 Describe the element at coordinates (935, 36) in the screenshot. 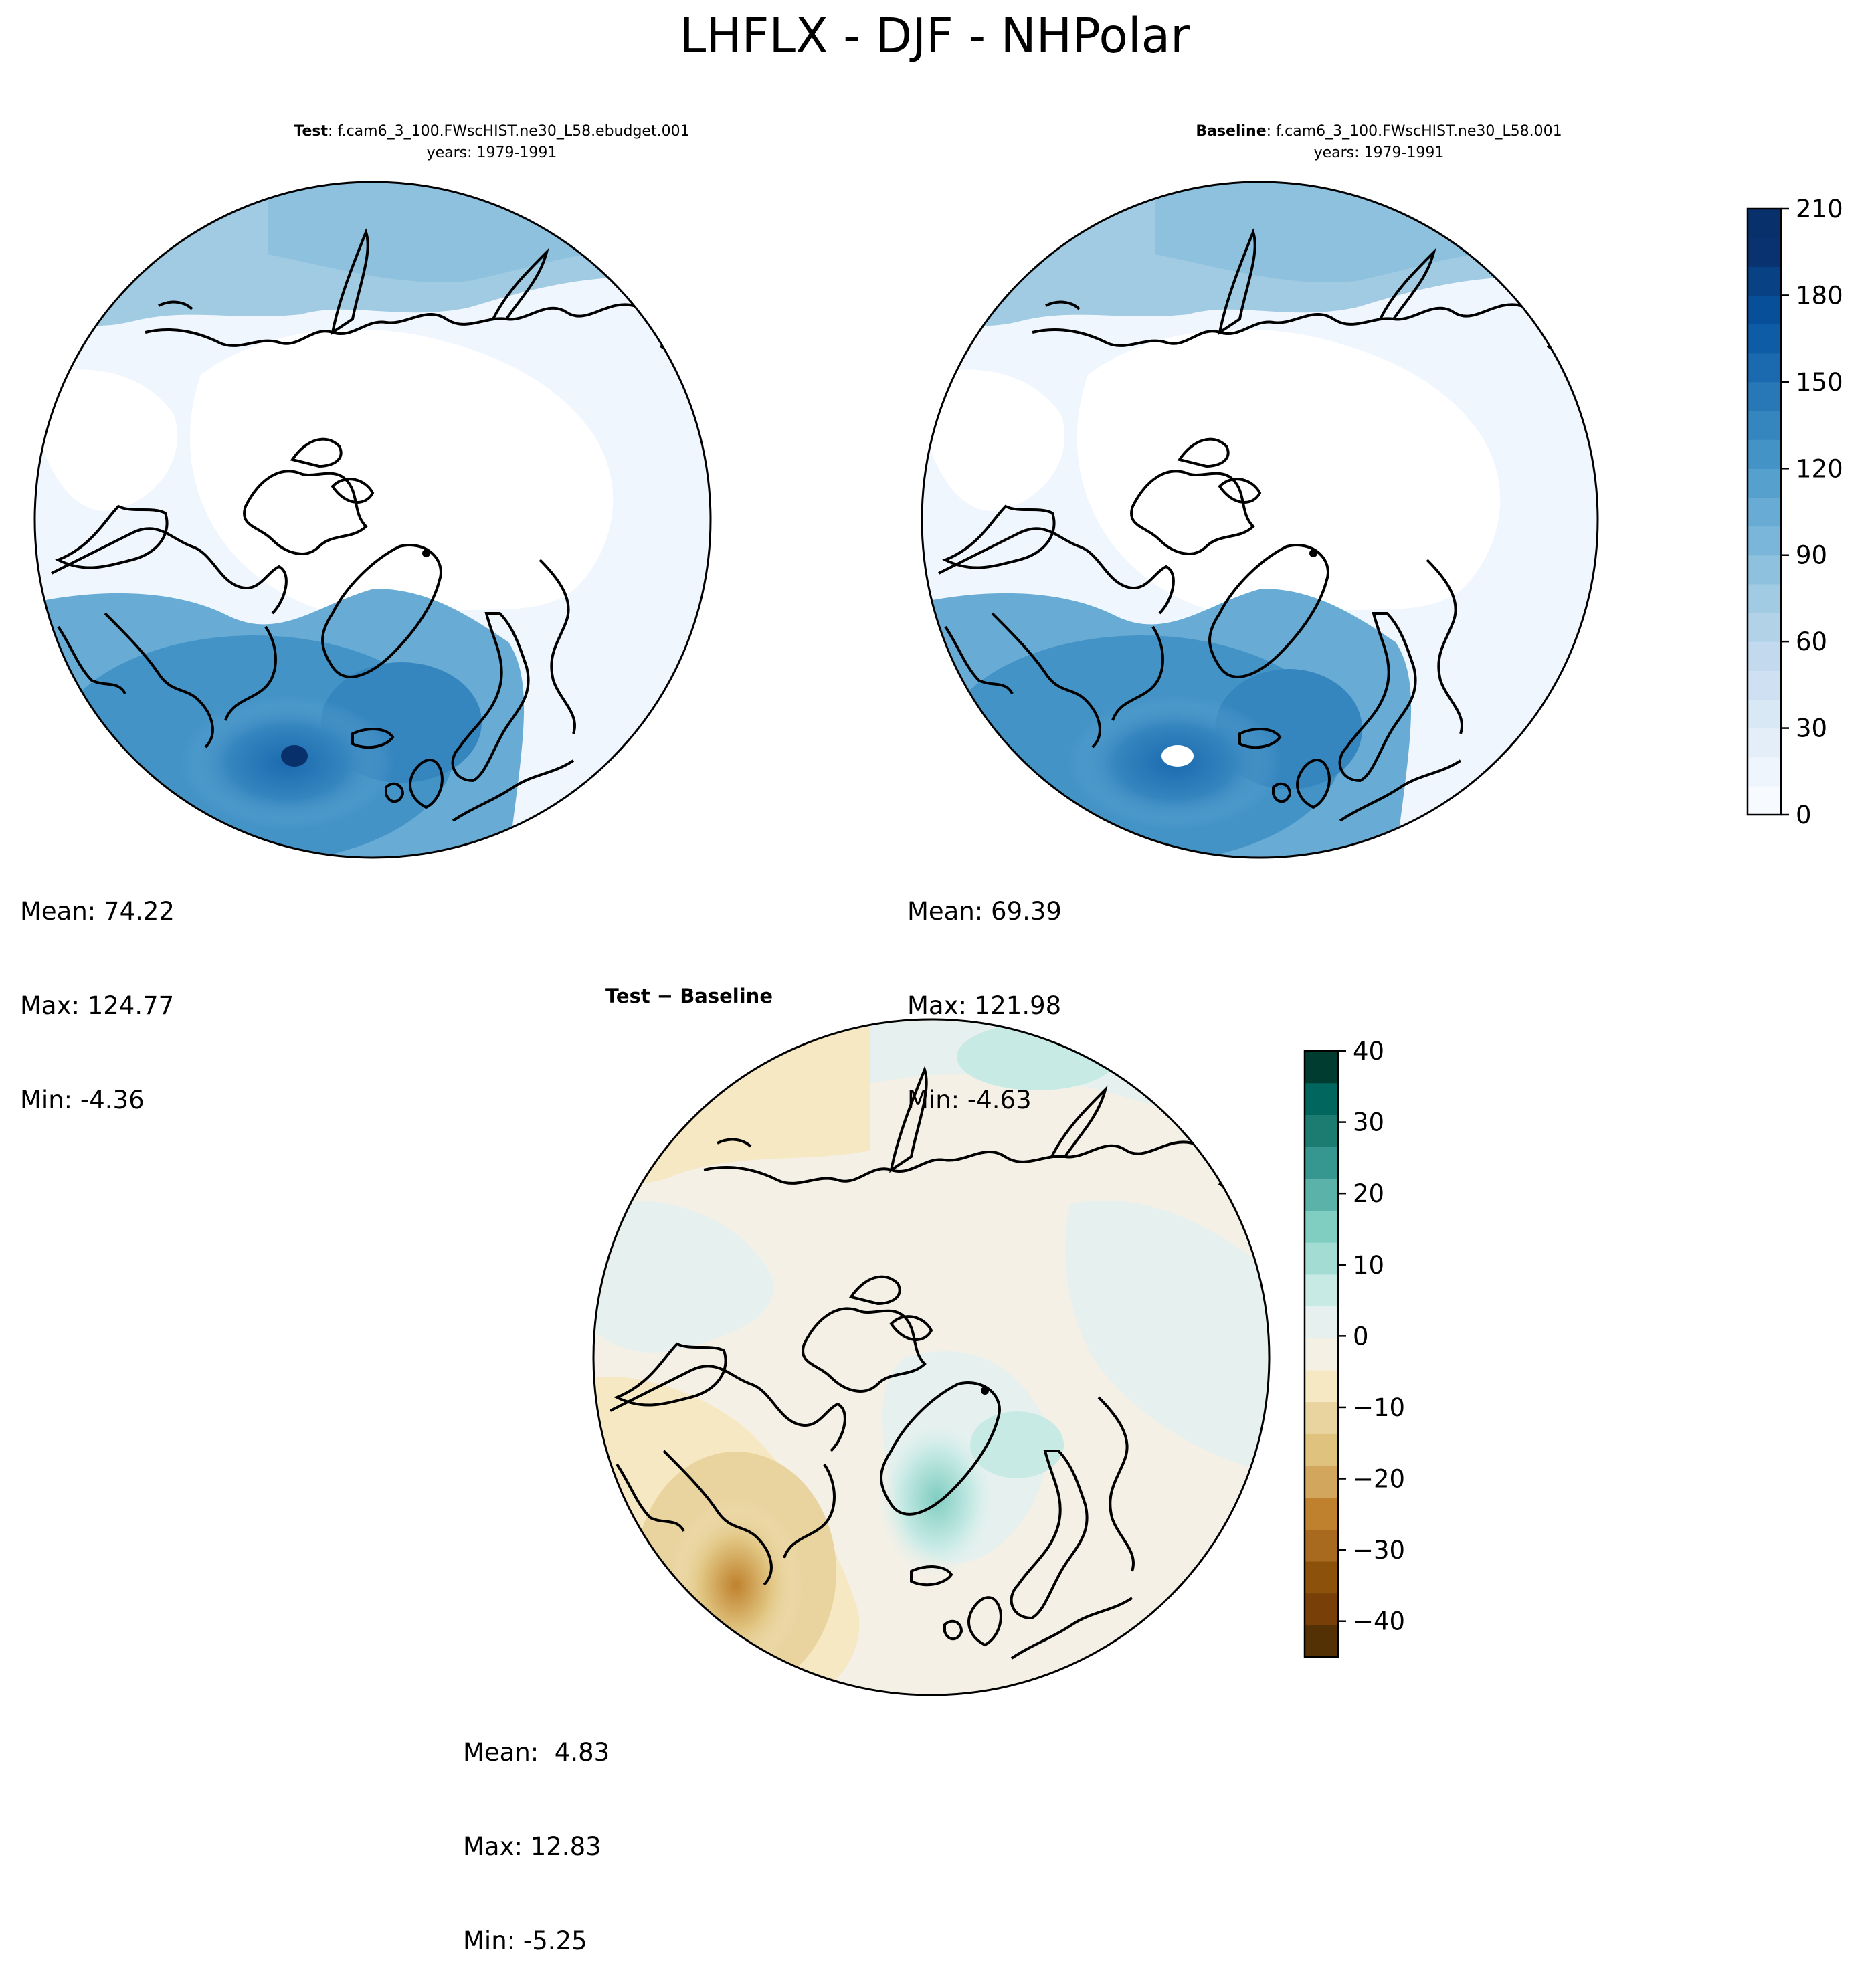

I see `figure-title: LHFLX - DJF - NHPolar` at that location.